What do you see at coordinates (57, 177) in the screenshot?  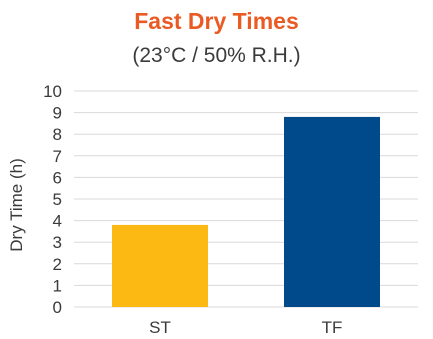 I see `y-tick-label: 6` at bounding box center [57, 177].